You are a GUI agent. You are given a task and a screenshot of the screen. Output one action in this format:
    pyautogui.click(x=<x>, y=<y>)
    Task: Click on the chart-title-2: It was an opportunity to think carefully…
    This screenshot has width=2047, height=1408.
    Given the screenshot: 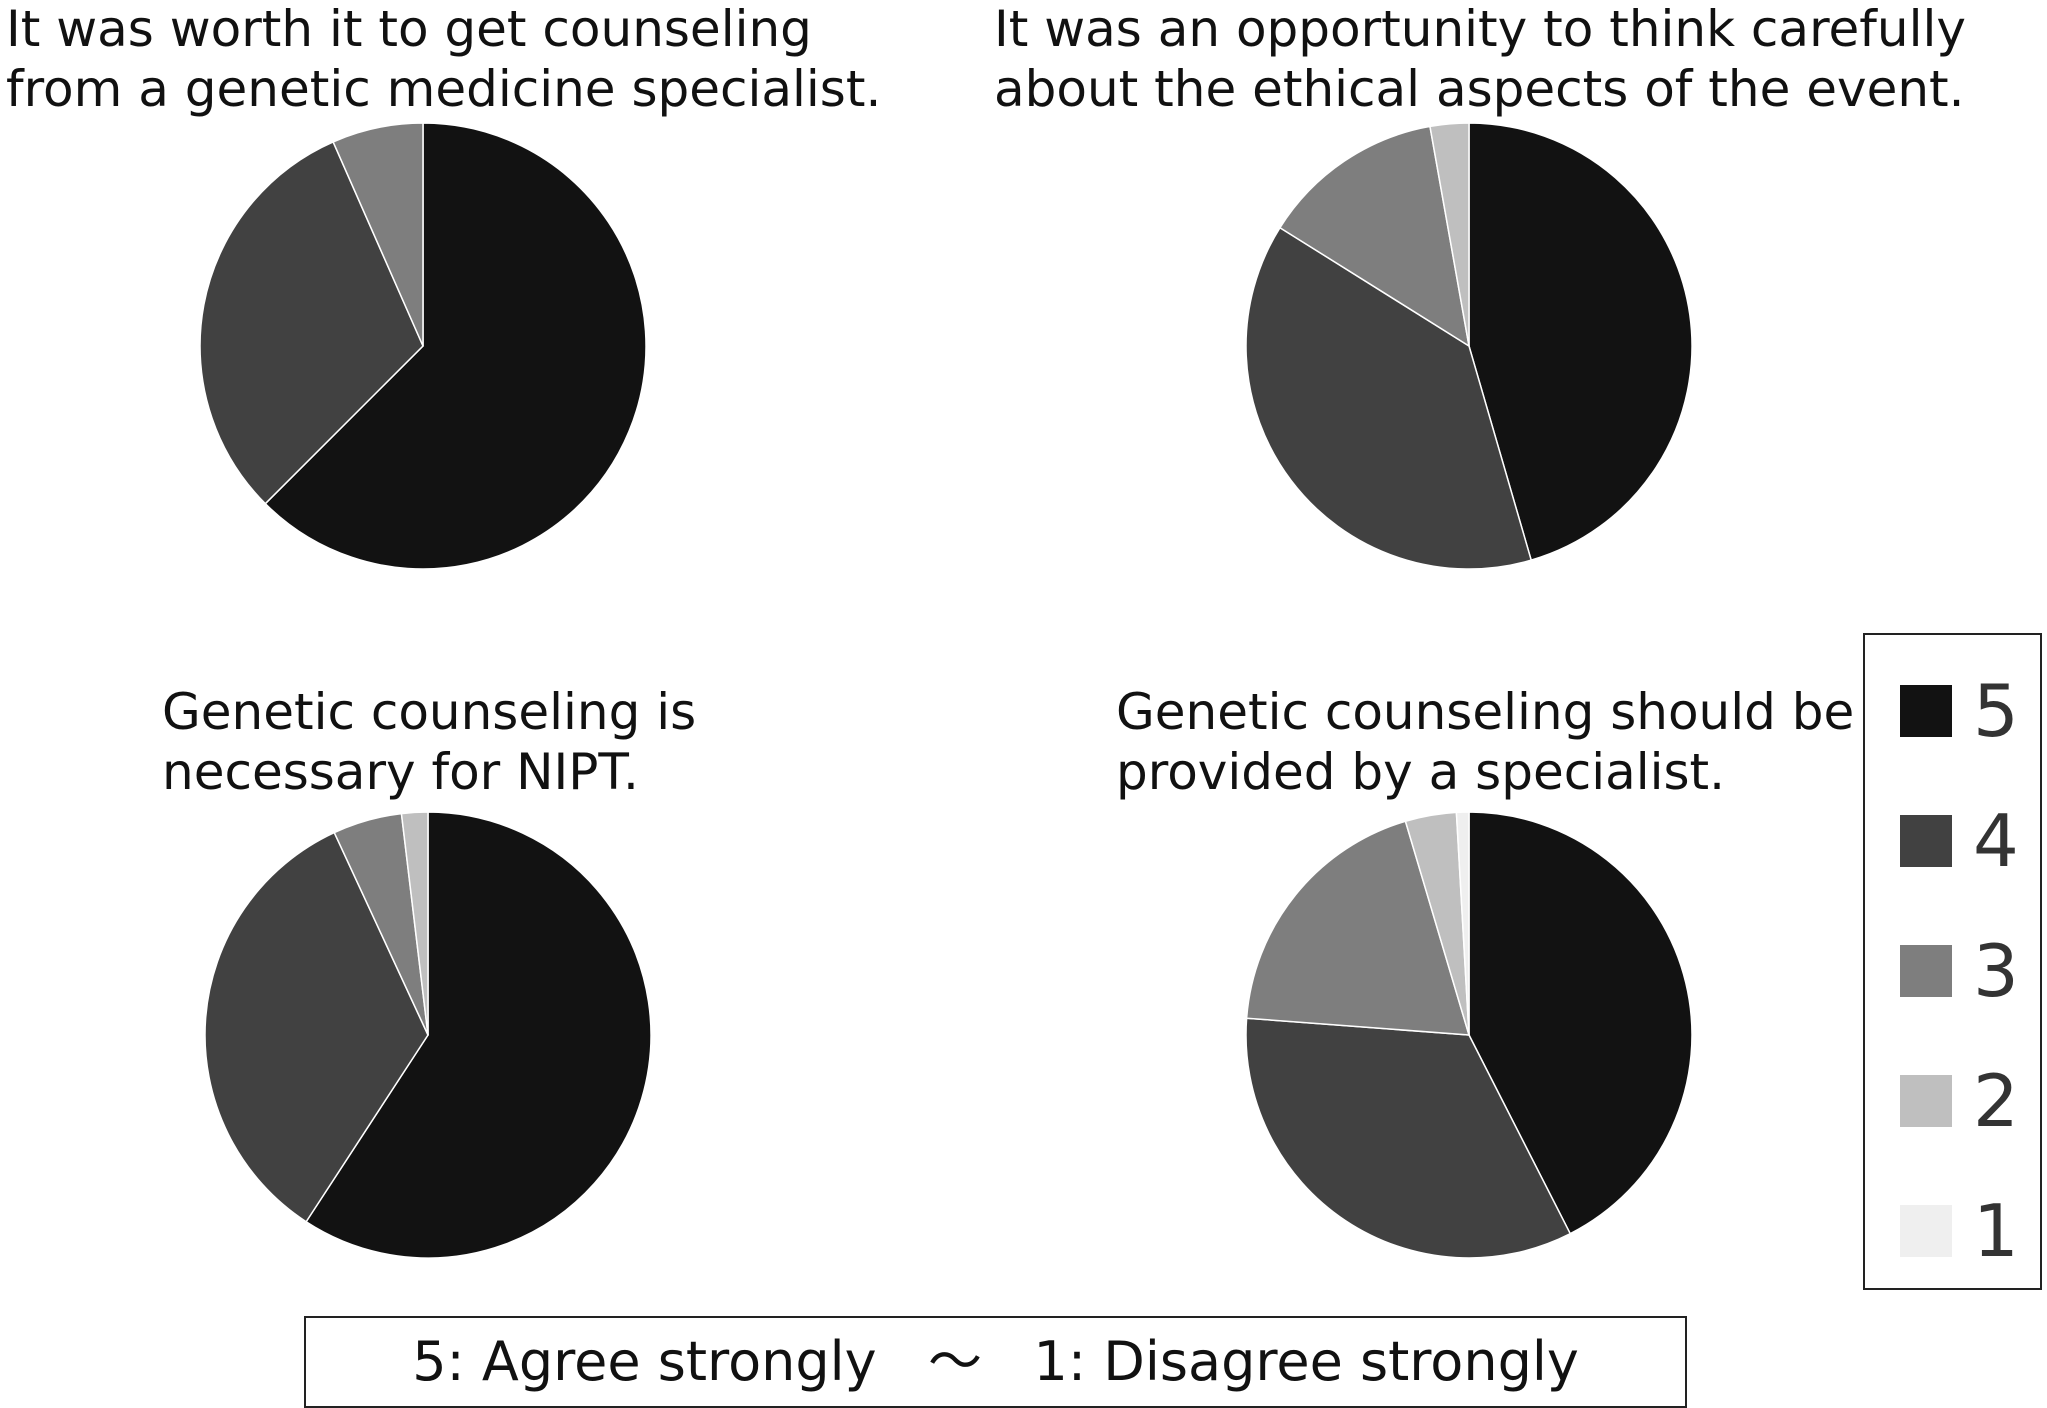 What is the action you would take?
    pyautogui.click(x=1480, y=59)
    